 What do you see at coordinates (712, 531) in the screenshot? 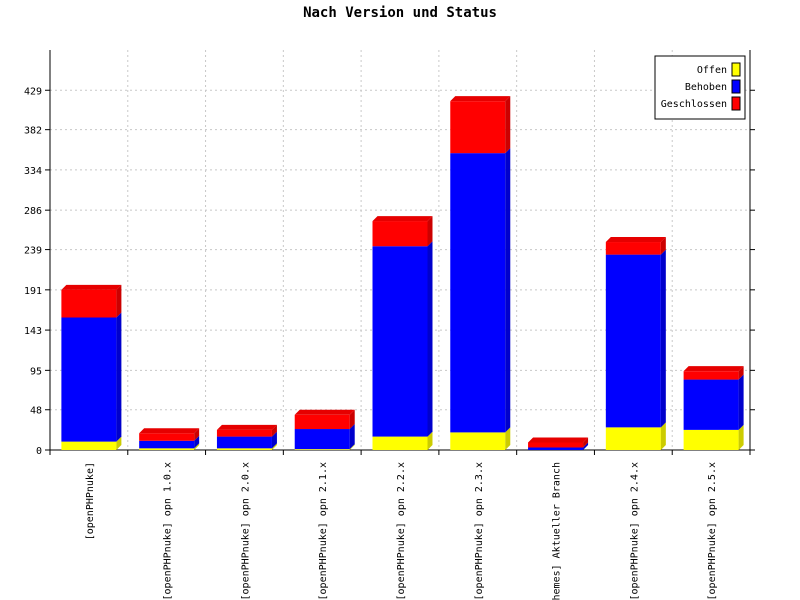
I see `x-tick-label: [openPHPnuke] opn 2.5.x` at bounding box center [712, 531].